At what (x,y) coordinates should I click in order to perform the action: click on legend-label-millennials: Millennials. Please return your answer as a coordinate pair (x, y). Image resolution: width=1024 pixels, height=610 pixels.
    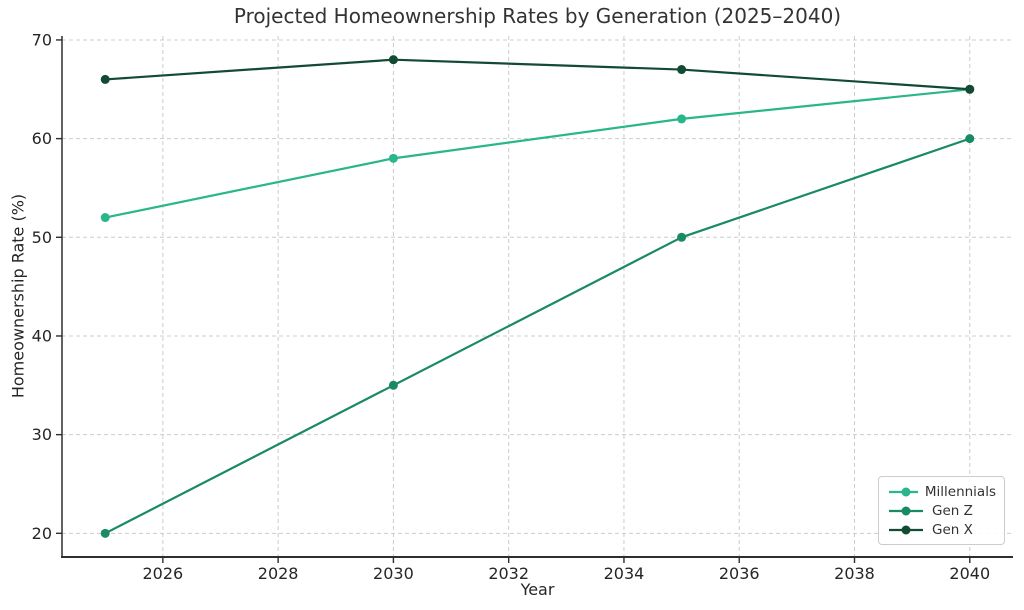
    Looking at the image, I should click on (960, 491).